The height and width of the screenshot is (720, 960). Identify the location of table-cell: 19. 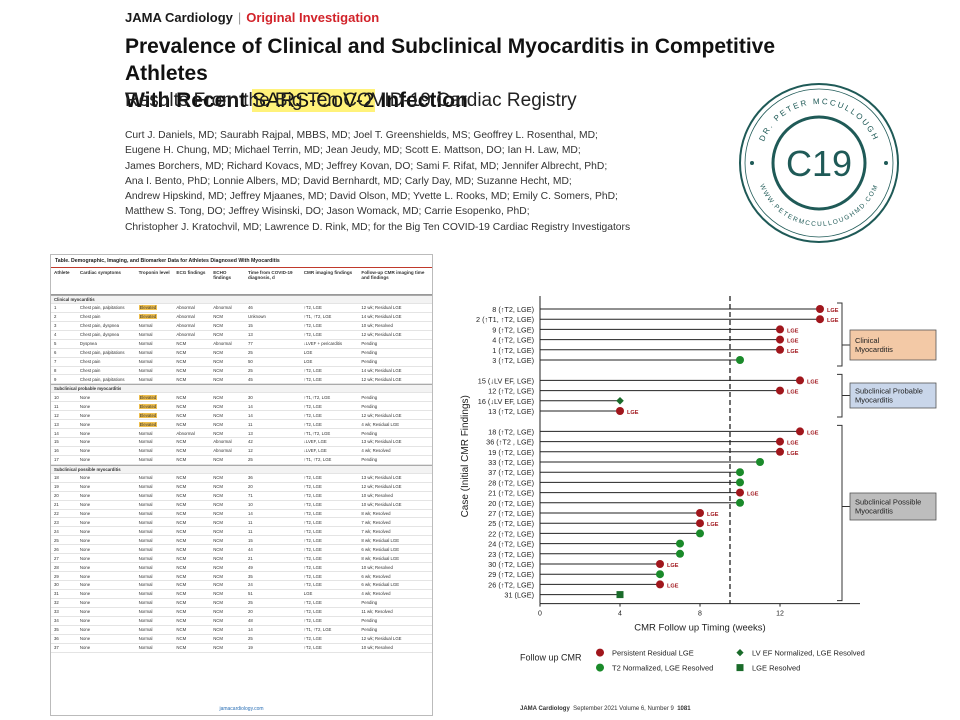
(250, 648).